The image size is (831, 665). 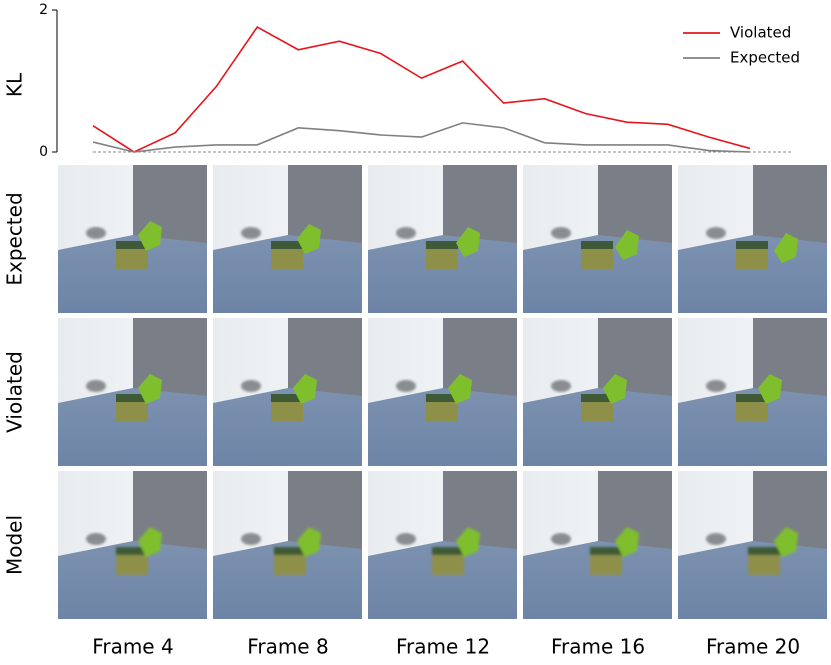 What do you see at coordinates (15, 238) in the screenshot?
I see `row-label: Expected` at bounding box center [15, 238].